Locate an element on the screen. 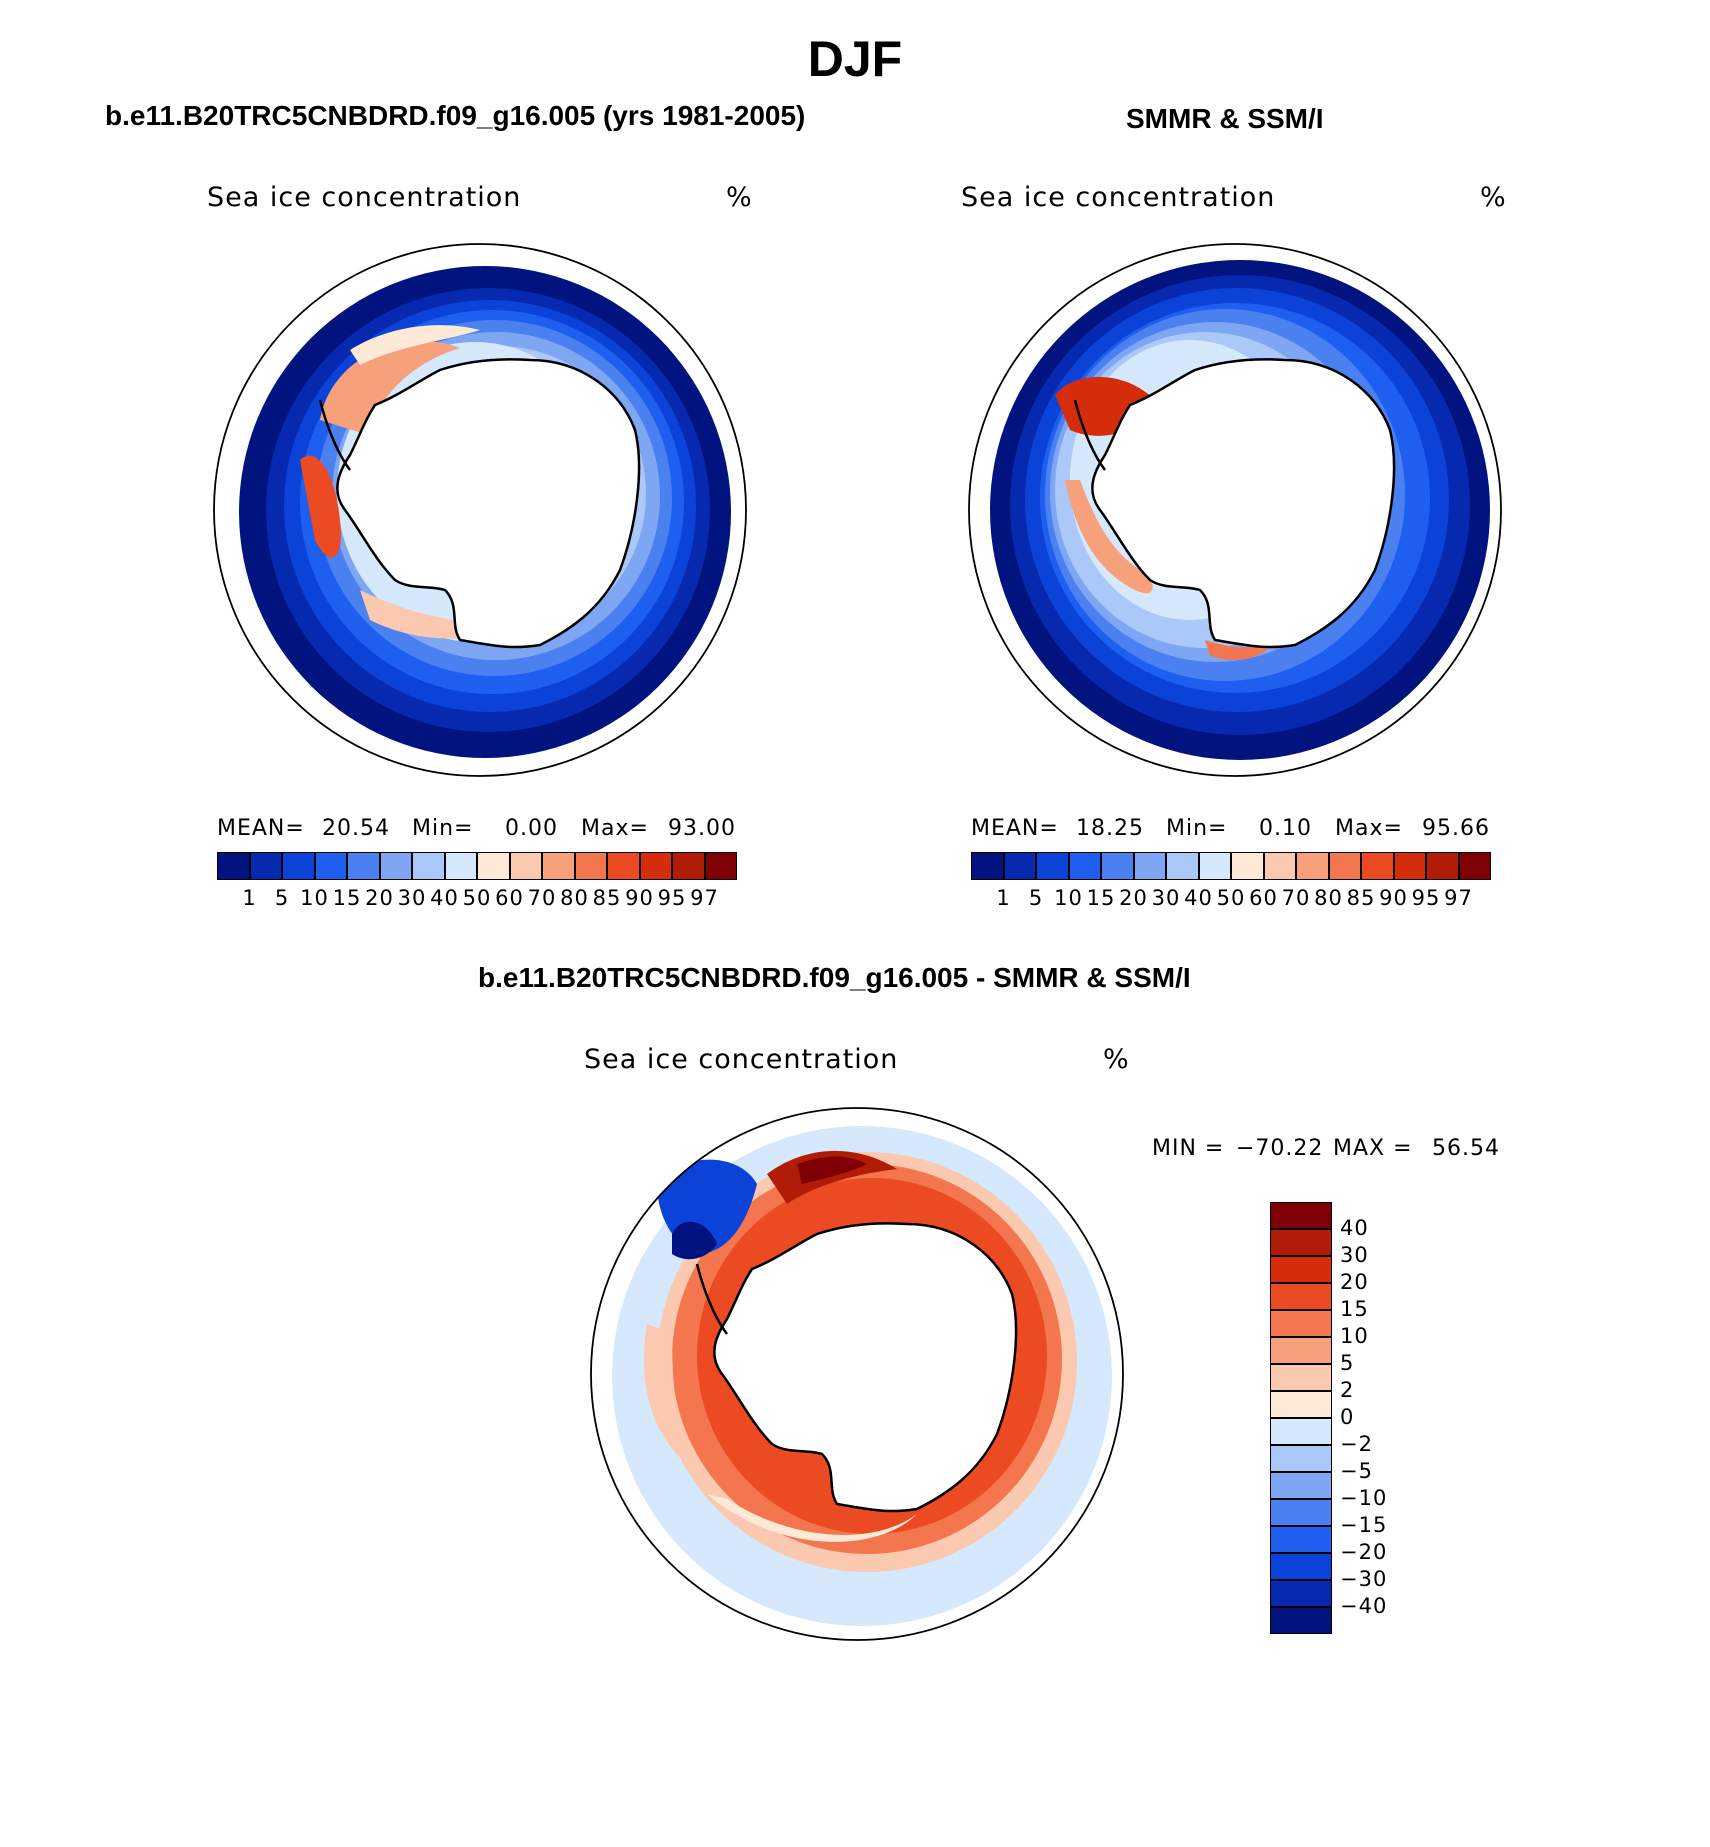 The height and width of the screenshot is (1847, 1710). colorbar-2-tick-label: 70 is located at coordinates (1296, 898).